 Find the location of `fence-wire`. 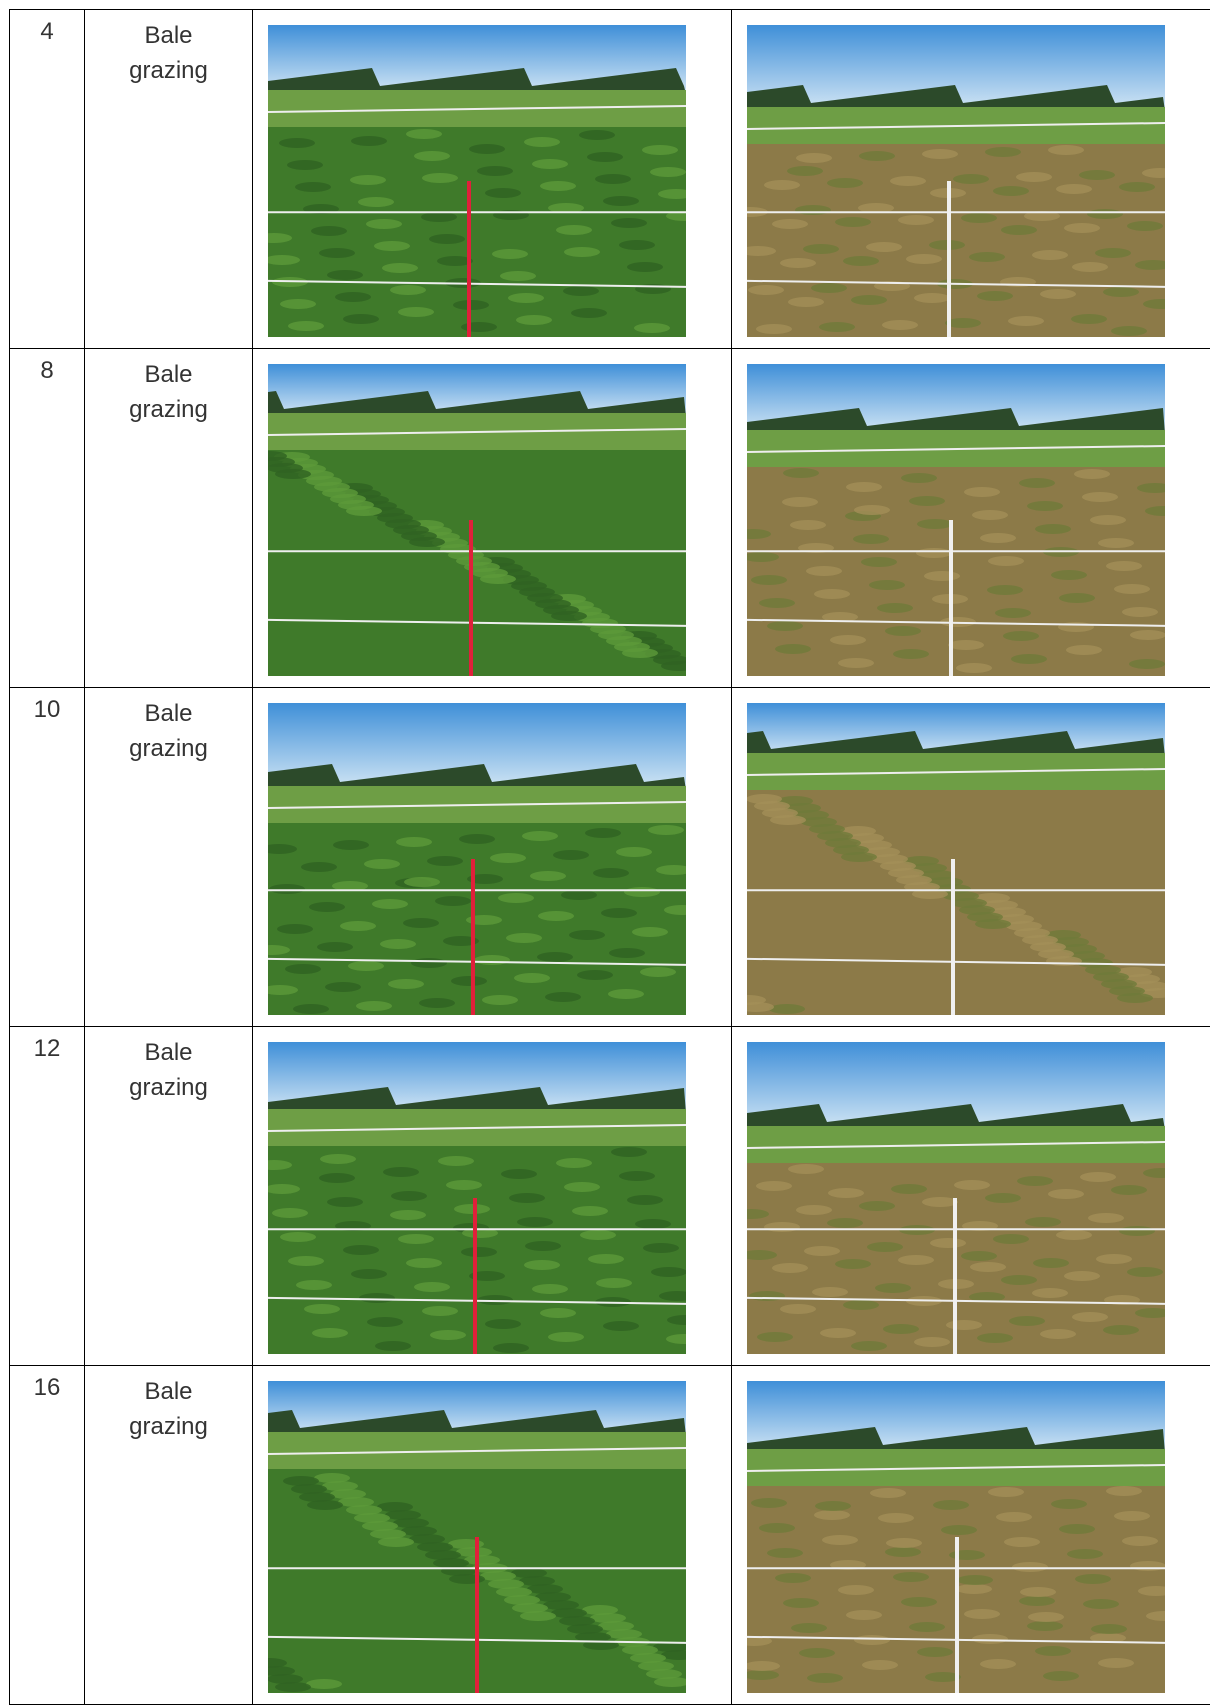

fence-wire is located at coordinates (477, 805).